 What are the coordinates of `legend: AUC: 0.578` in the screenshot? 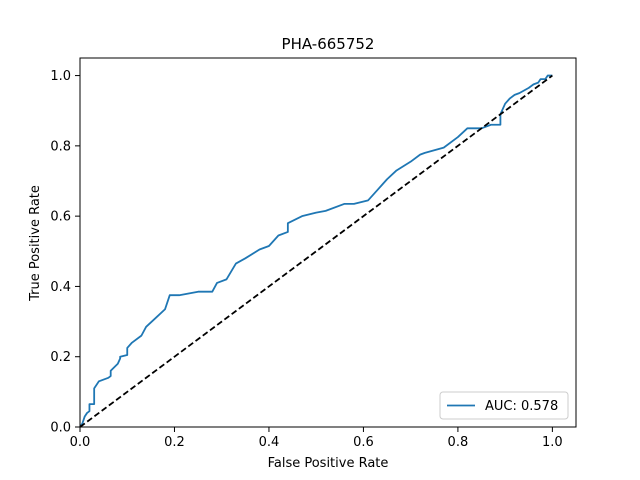 It's located at (504, 405).